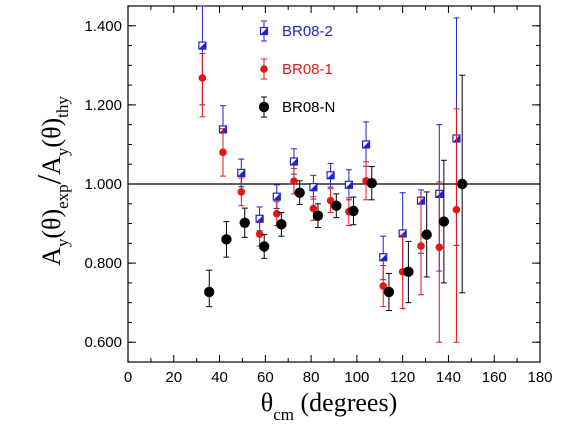 This screenshot has height=425, width=568. What do you see at coordinates (103, 342) in the screenshot?
I see `y-tick-label: 0.600` at bounding box center [103, 342].